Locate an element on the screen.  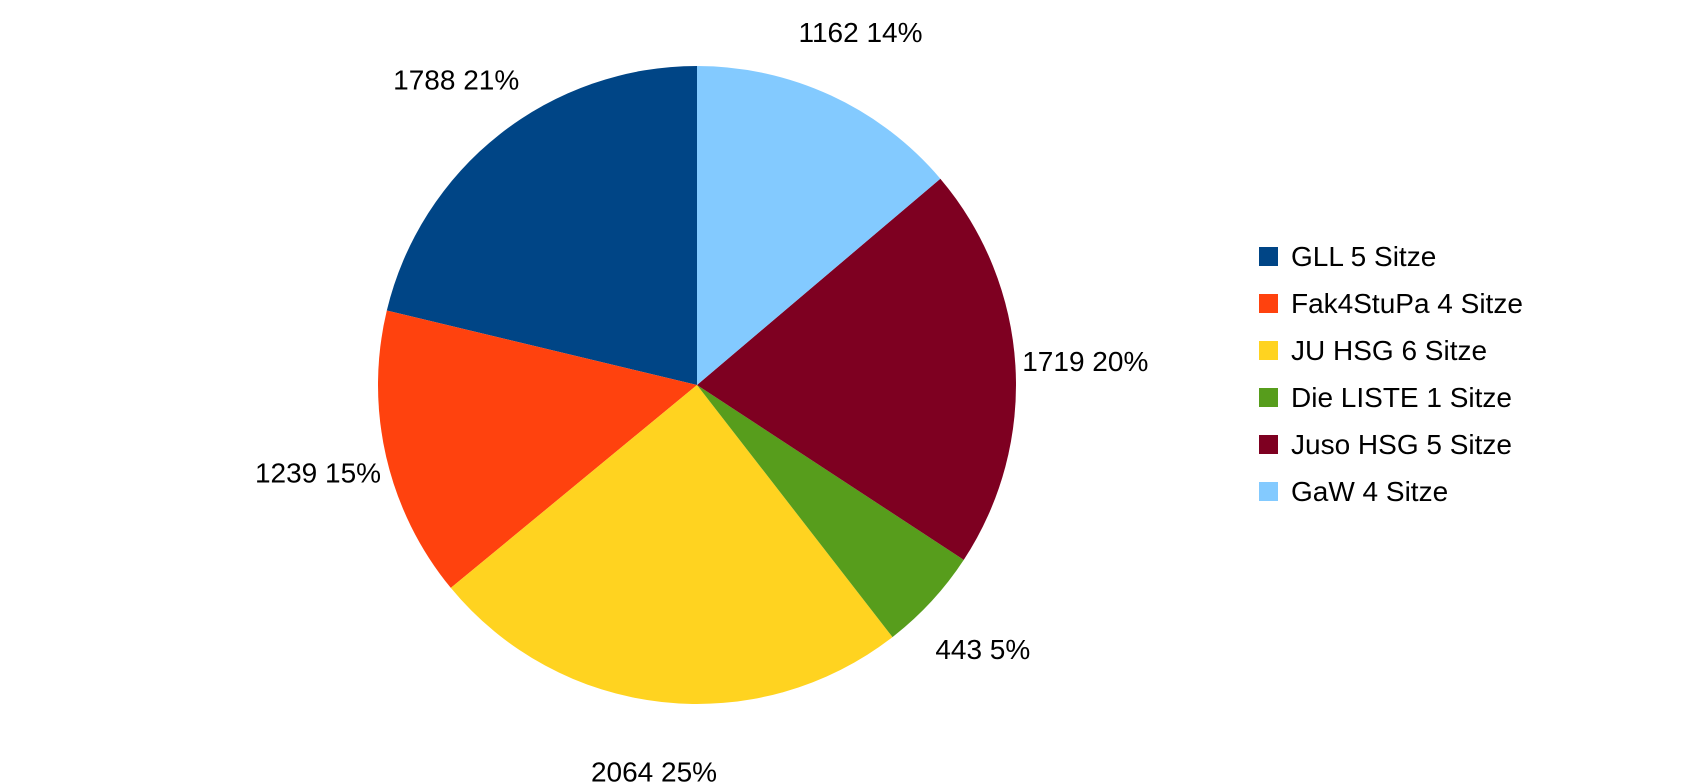
slice-data-label: 2064 25% is located at coordinates (654, 770).